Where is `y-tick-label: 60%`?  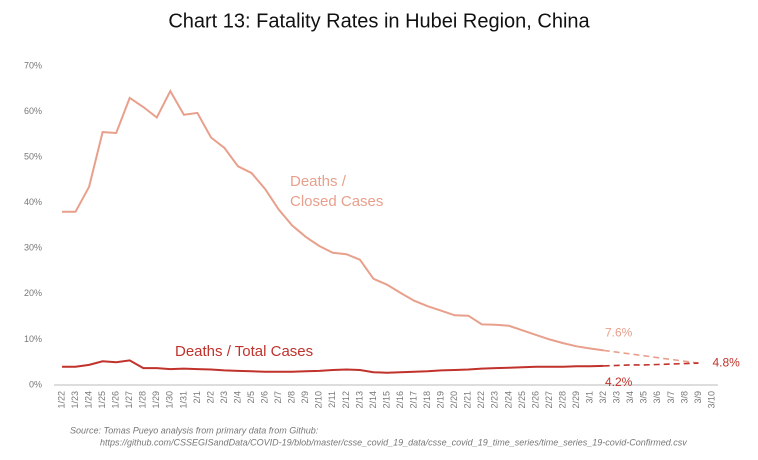 y-tick-label: 60% is located at coordinates (33, 111).